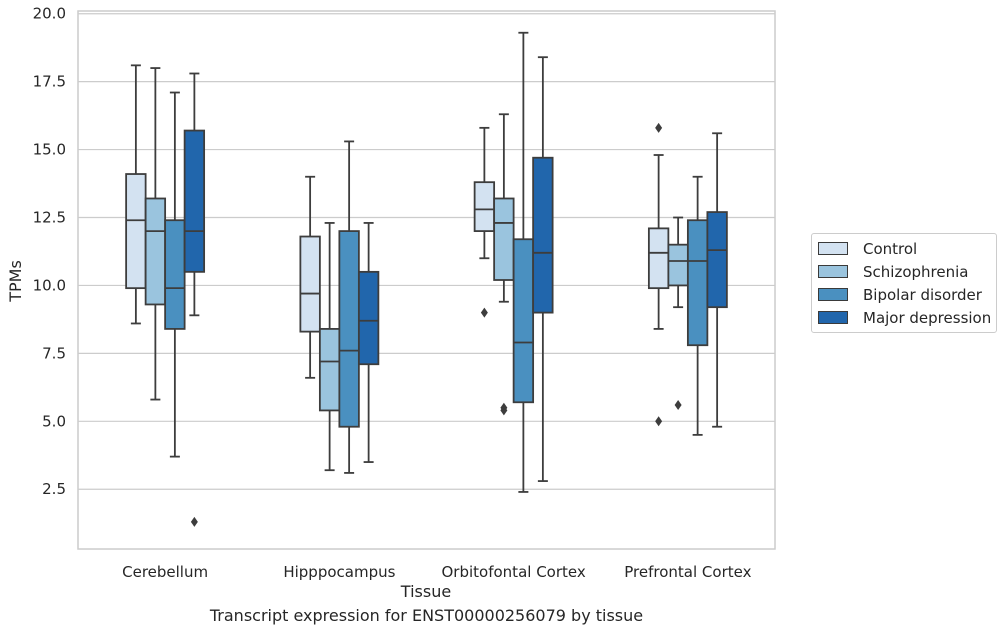  I want to click on legend-item: Bipolar disorder, so click(904, 294).